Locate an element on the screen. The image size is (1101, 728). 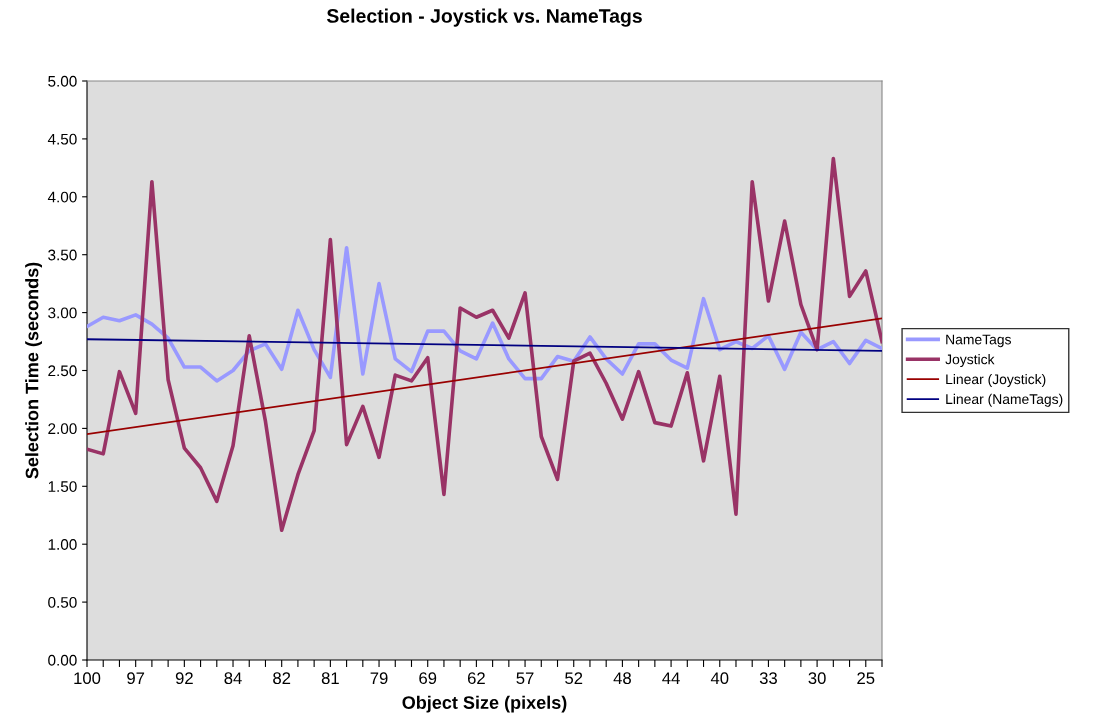
x-tick-label: 44 is located at coordinates (671, 678).